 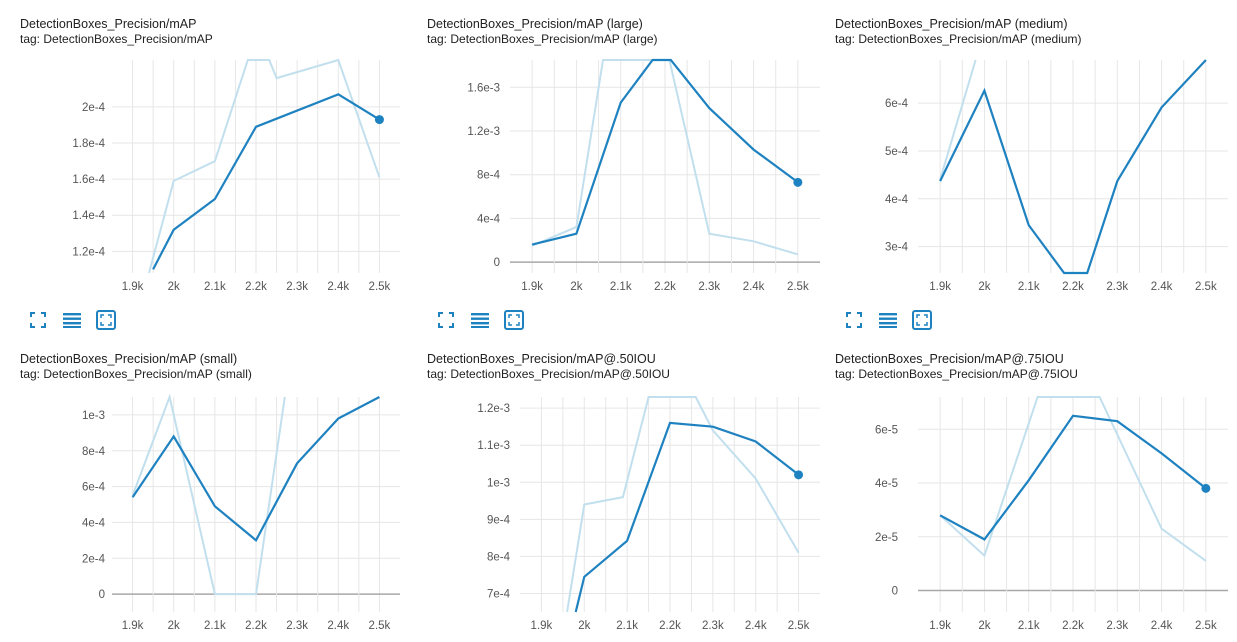 What do you see at coordinates (886, 484) in the screenshot?
I see `y-tick-label: 4e-5` at bounding box center [886, 484].